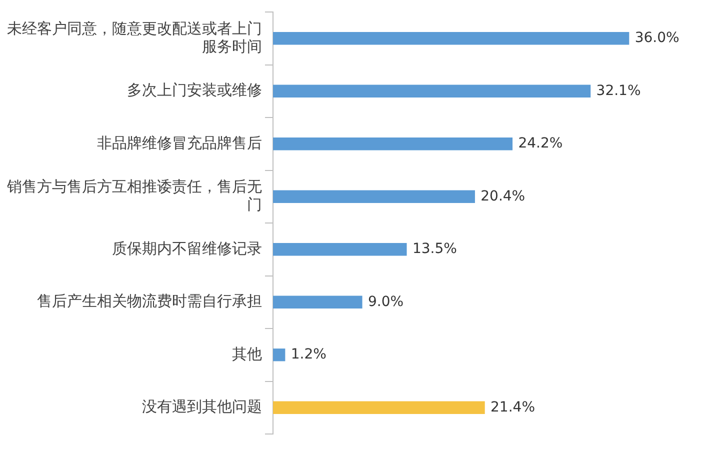 This screenshot has height=455, width=704. What do you see at coordinates (134, 196) in the screenshot?
I see `y-tick-label: 销售方与售后方互相推诿责任，售后无门` at bounding box center [134, 196].